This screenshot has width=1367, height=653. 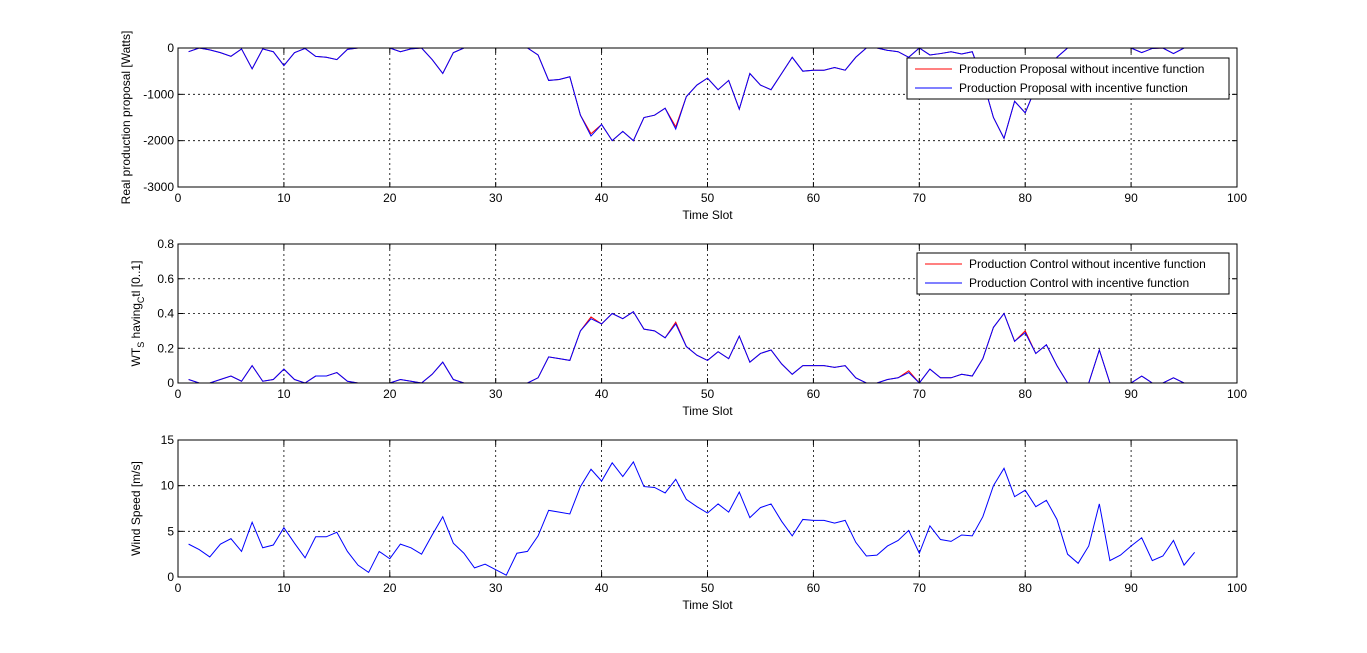 I want to click on y-tick-label: 5, so click(x=170, y=531).